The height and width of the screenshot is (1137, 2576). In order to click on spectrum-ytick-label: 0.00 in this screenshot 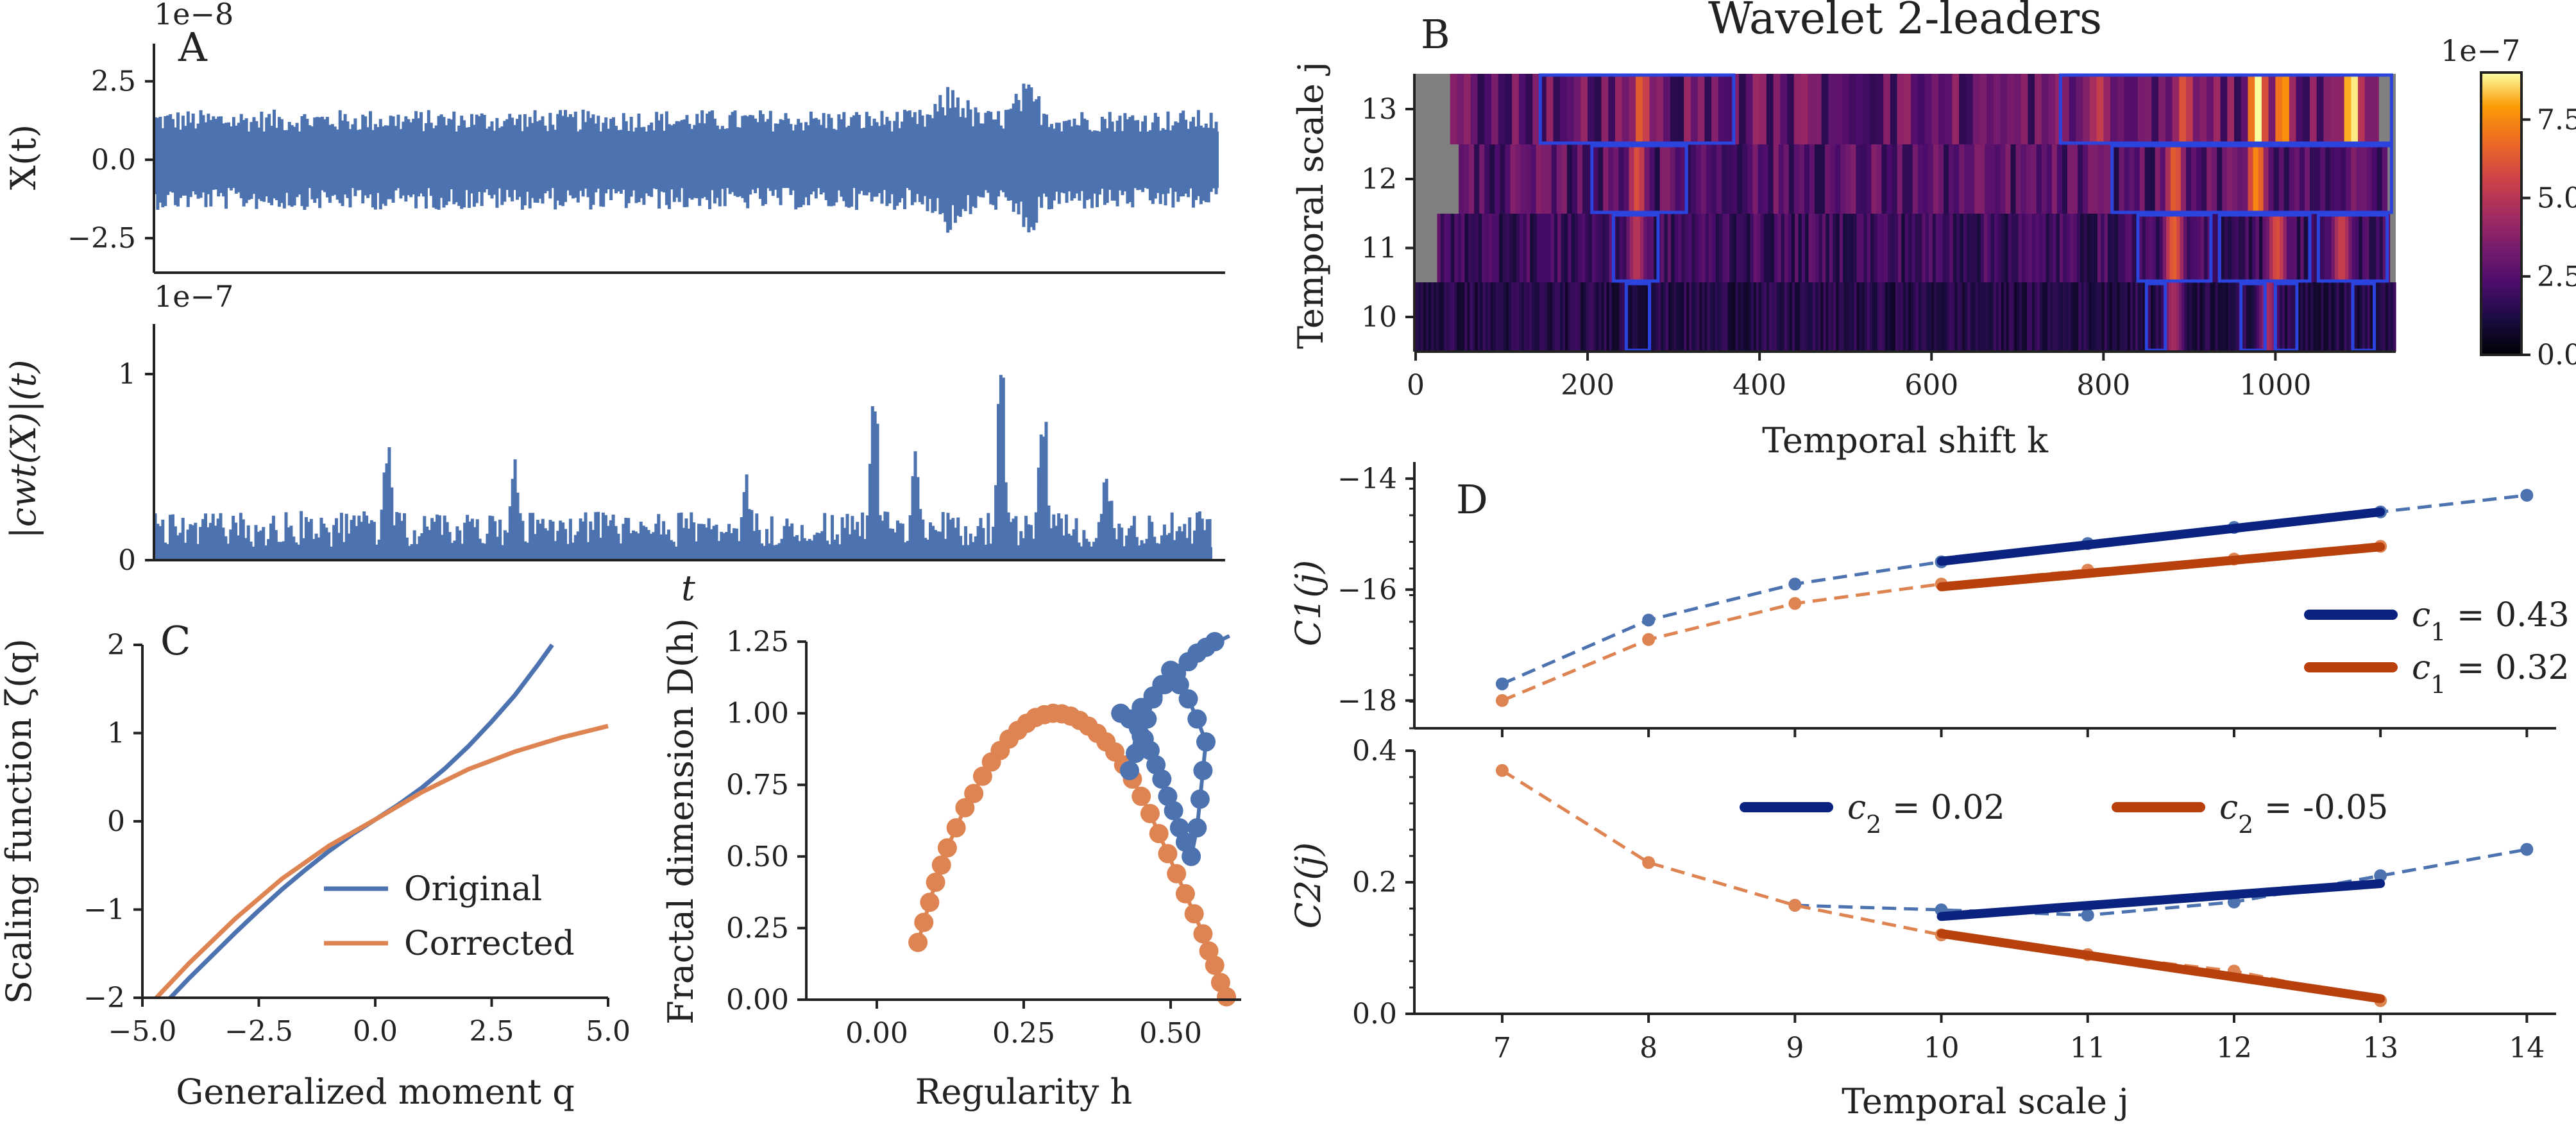, I will do `click(757, 1000)`.